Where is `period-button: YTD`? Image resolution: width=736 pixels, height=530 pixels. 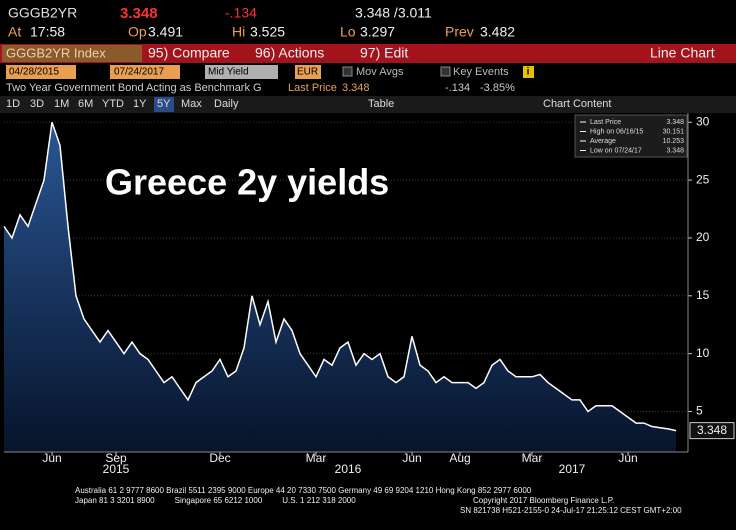
period-button: YTD is located at coordinates (113, 104).